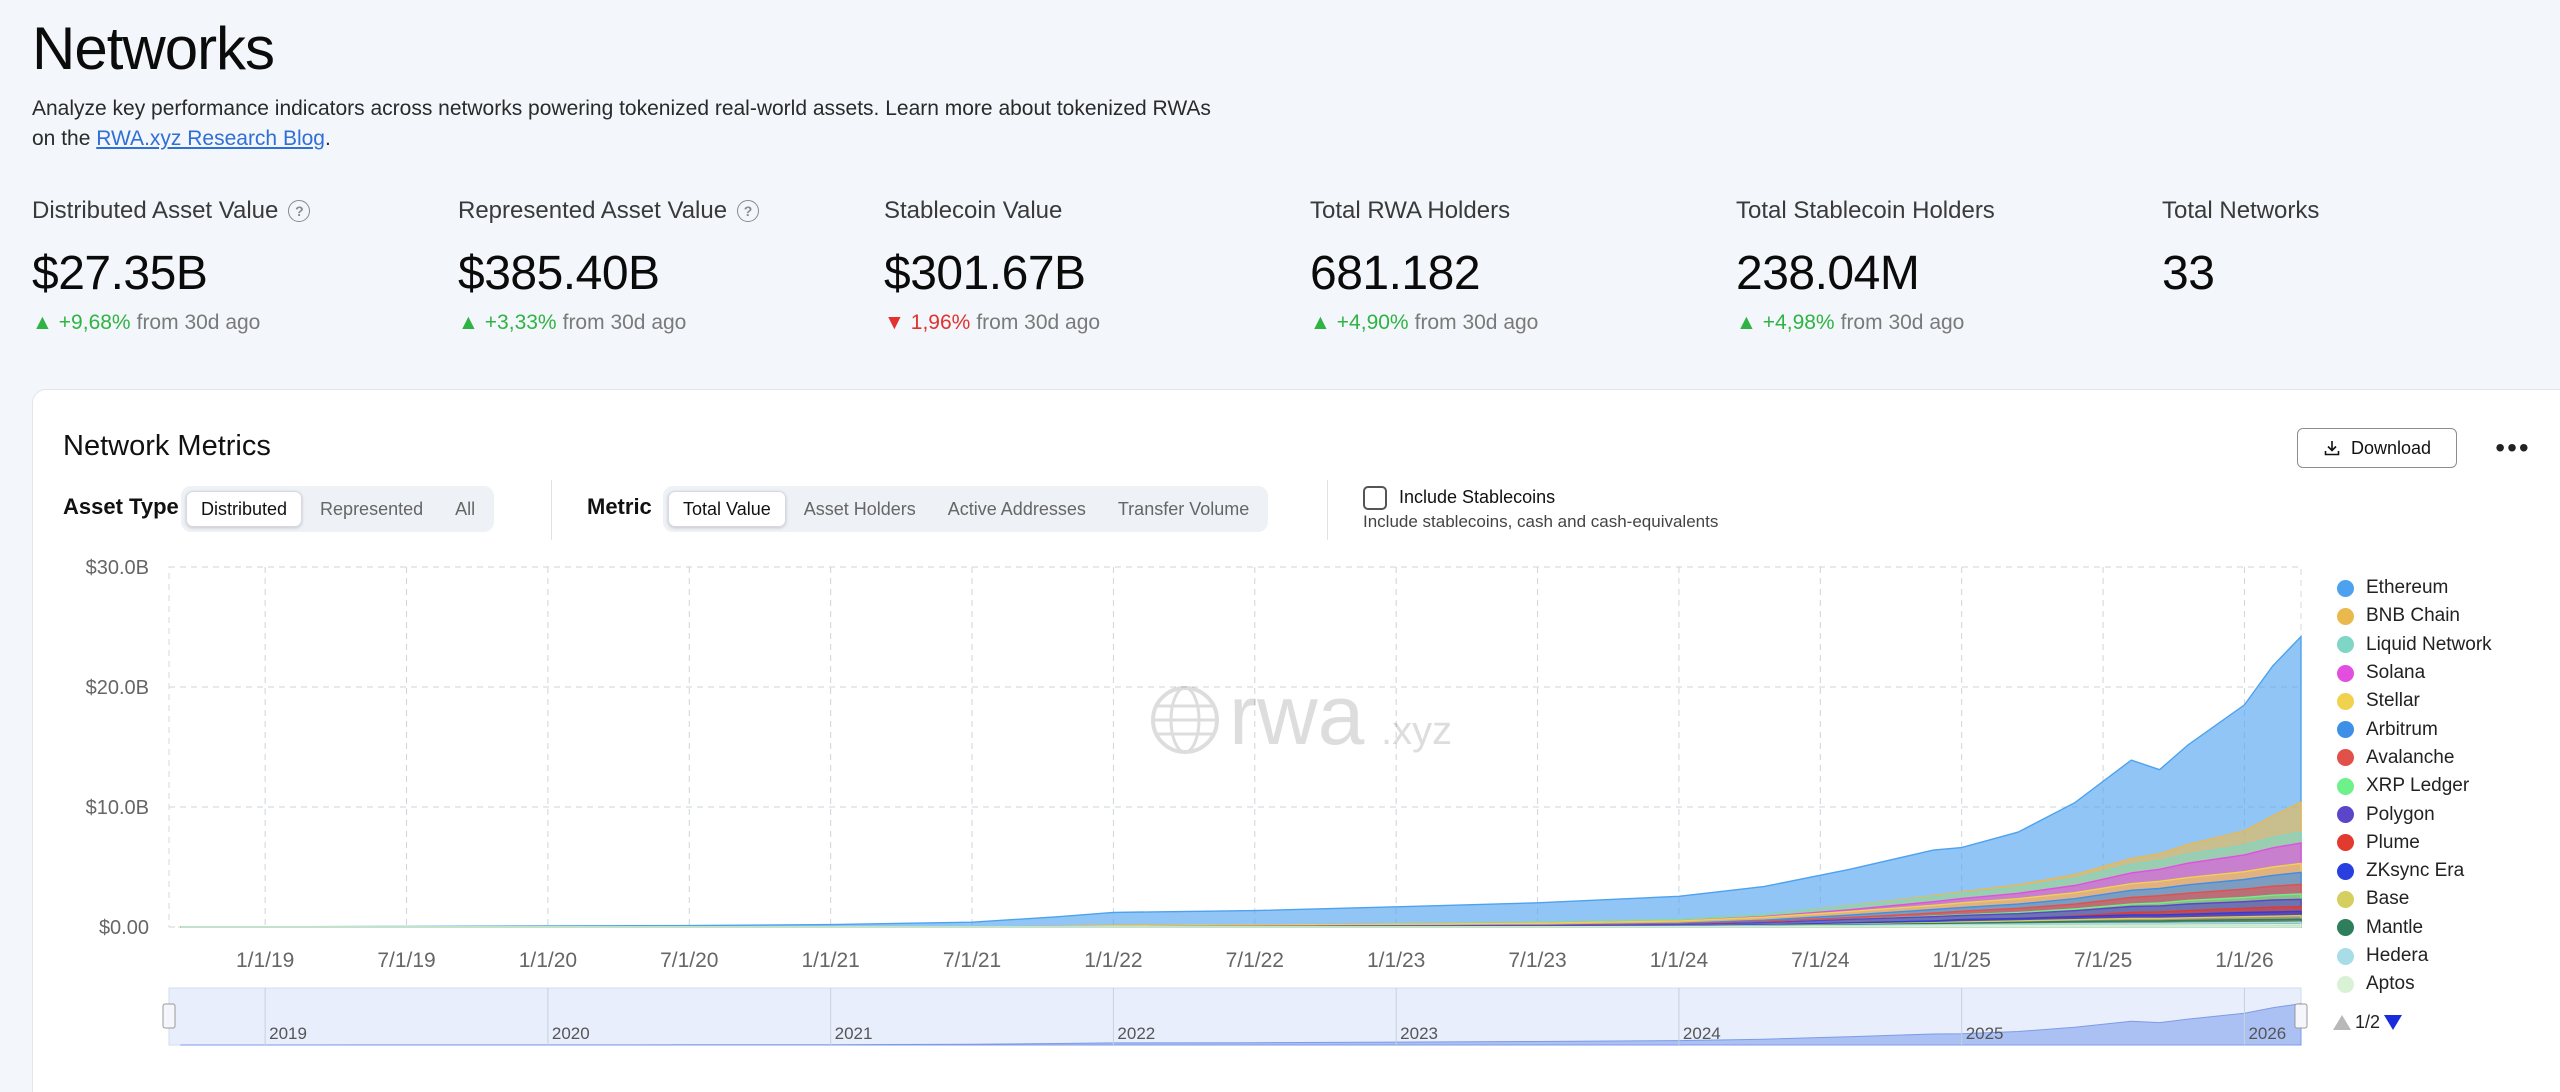 The height and width of the screenshot is (1092, 2560). Describe the element at coordinates (1183, 508) in the screenshot. I see `metric-transfer-volume: Transfer Volume` at that location.